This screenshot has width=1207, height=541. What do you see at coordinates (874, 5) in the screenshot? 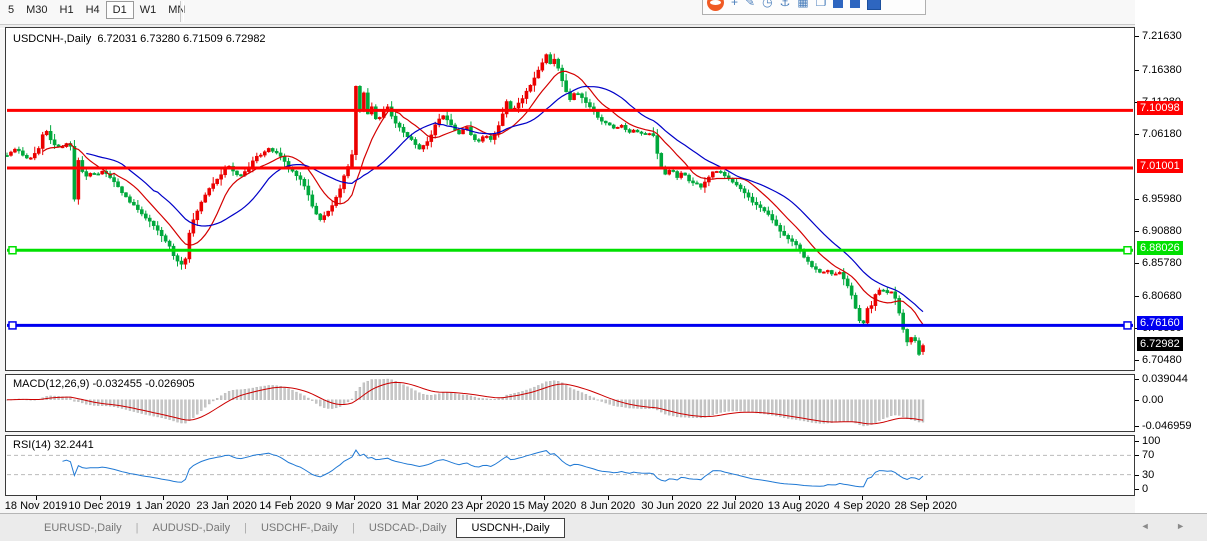
I see `maximize-blue-icon` at bounding box center [874, 5].